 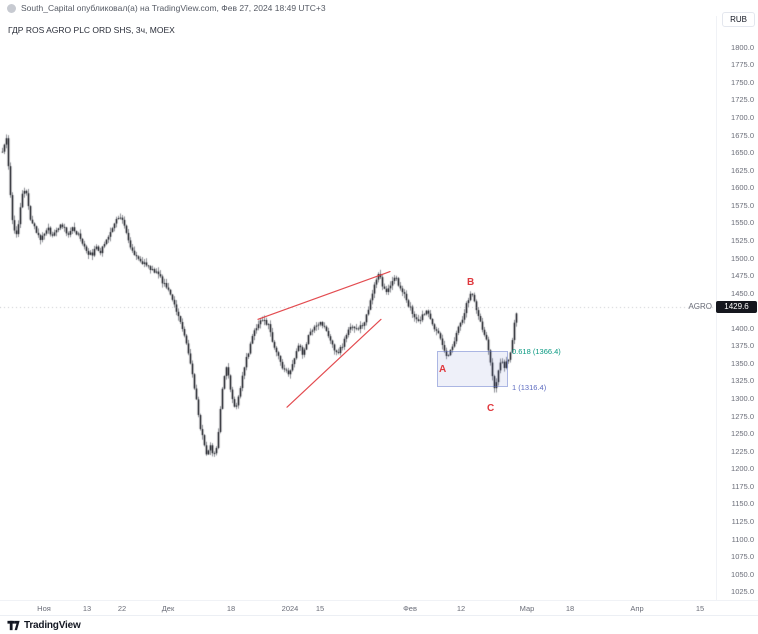 I want to click on price-tick: 1725.0, so click(x=742, y=100).